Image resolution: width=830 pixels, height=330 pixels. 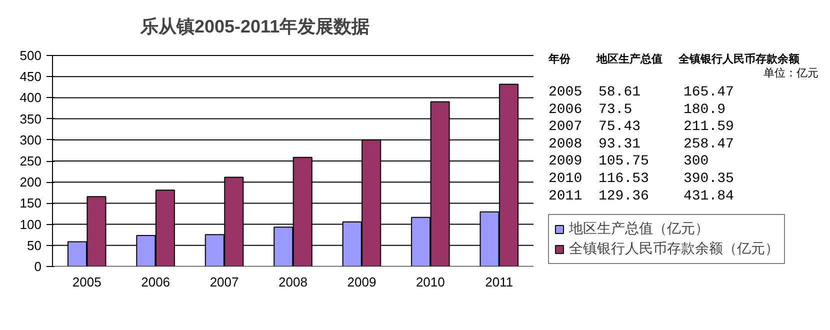 What do you see at coordinates (255, 26) in the screenshot?
I see `chart-title: 乐从镇2005-2011年发展数据` at bounding box center [255, 26].